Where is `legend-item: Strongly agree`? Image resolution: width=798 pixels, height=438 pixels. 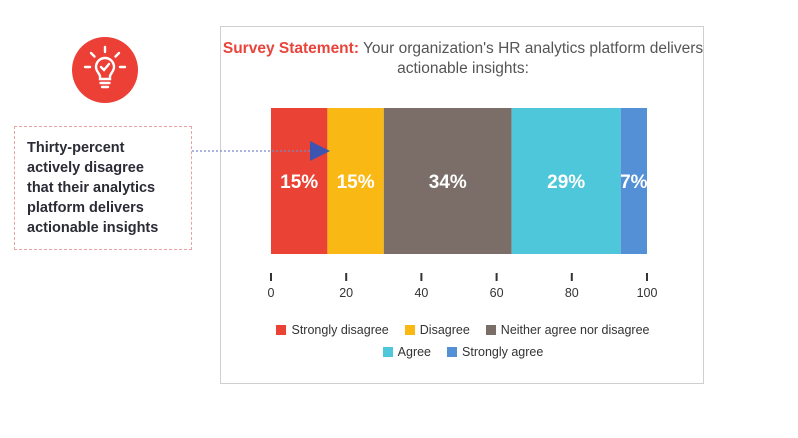
legend-item: Strongly agree is located at coordinates (495, 352).